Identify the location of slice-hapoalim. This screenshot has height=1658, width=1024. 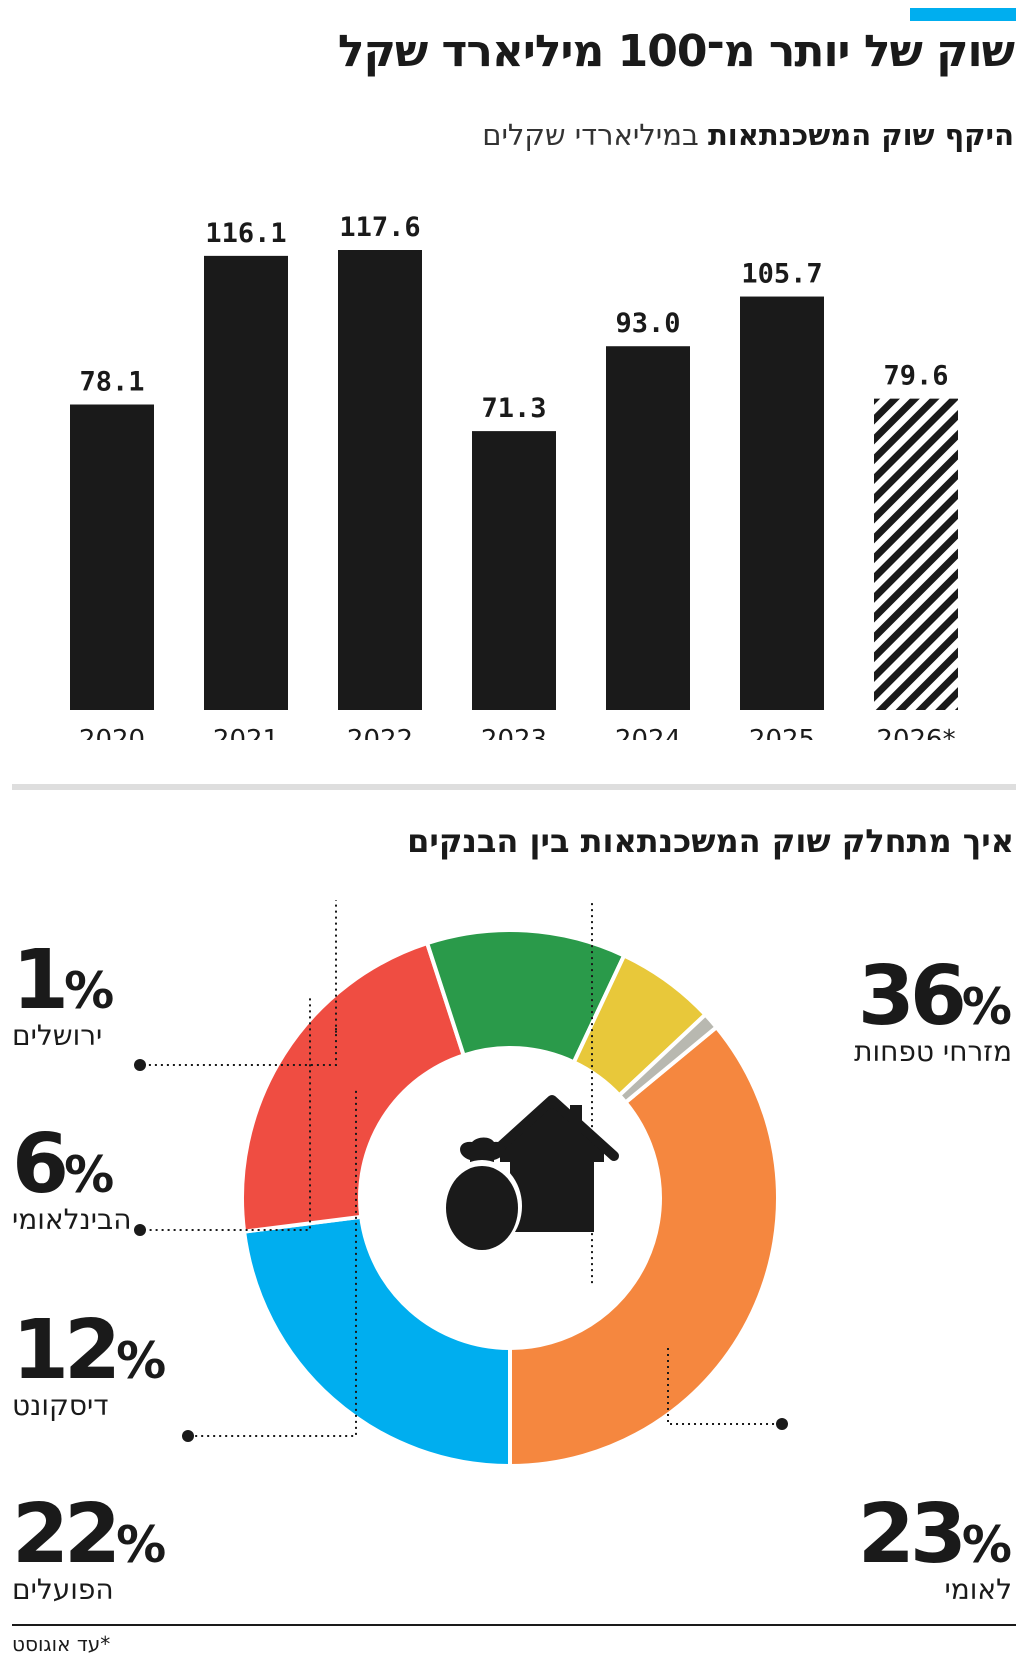
(353, 1087).